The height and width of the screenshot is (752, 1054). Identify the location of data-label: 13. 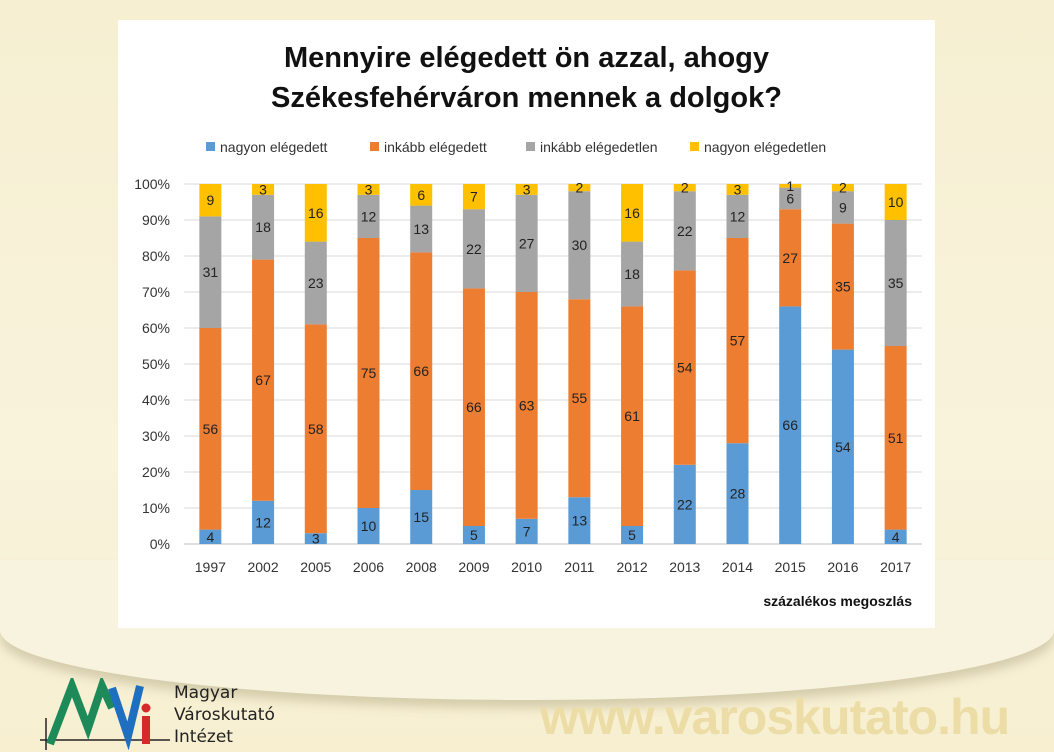
(580, 521).